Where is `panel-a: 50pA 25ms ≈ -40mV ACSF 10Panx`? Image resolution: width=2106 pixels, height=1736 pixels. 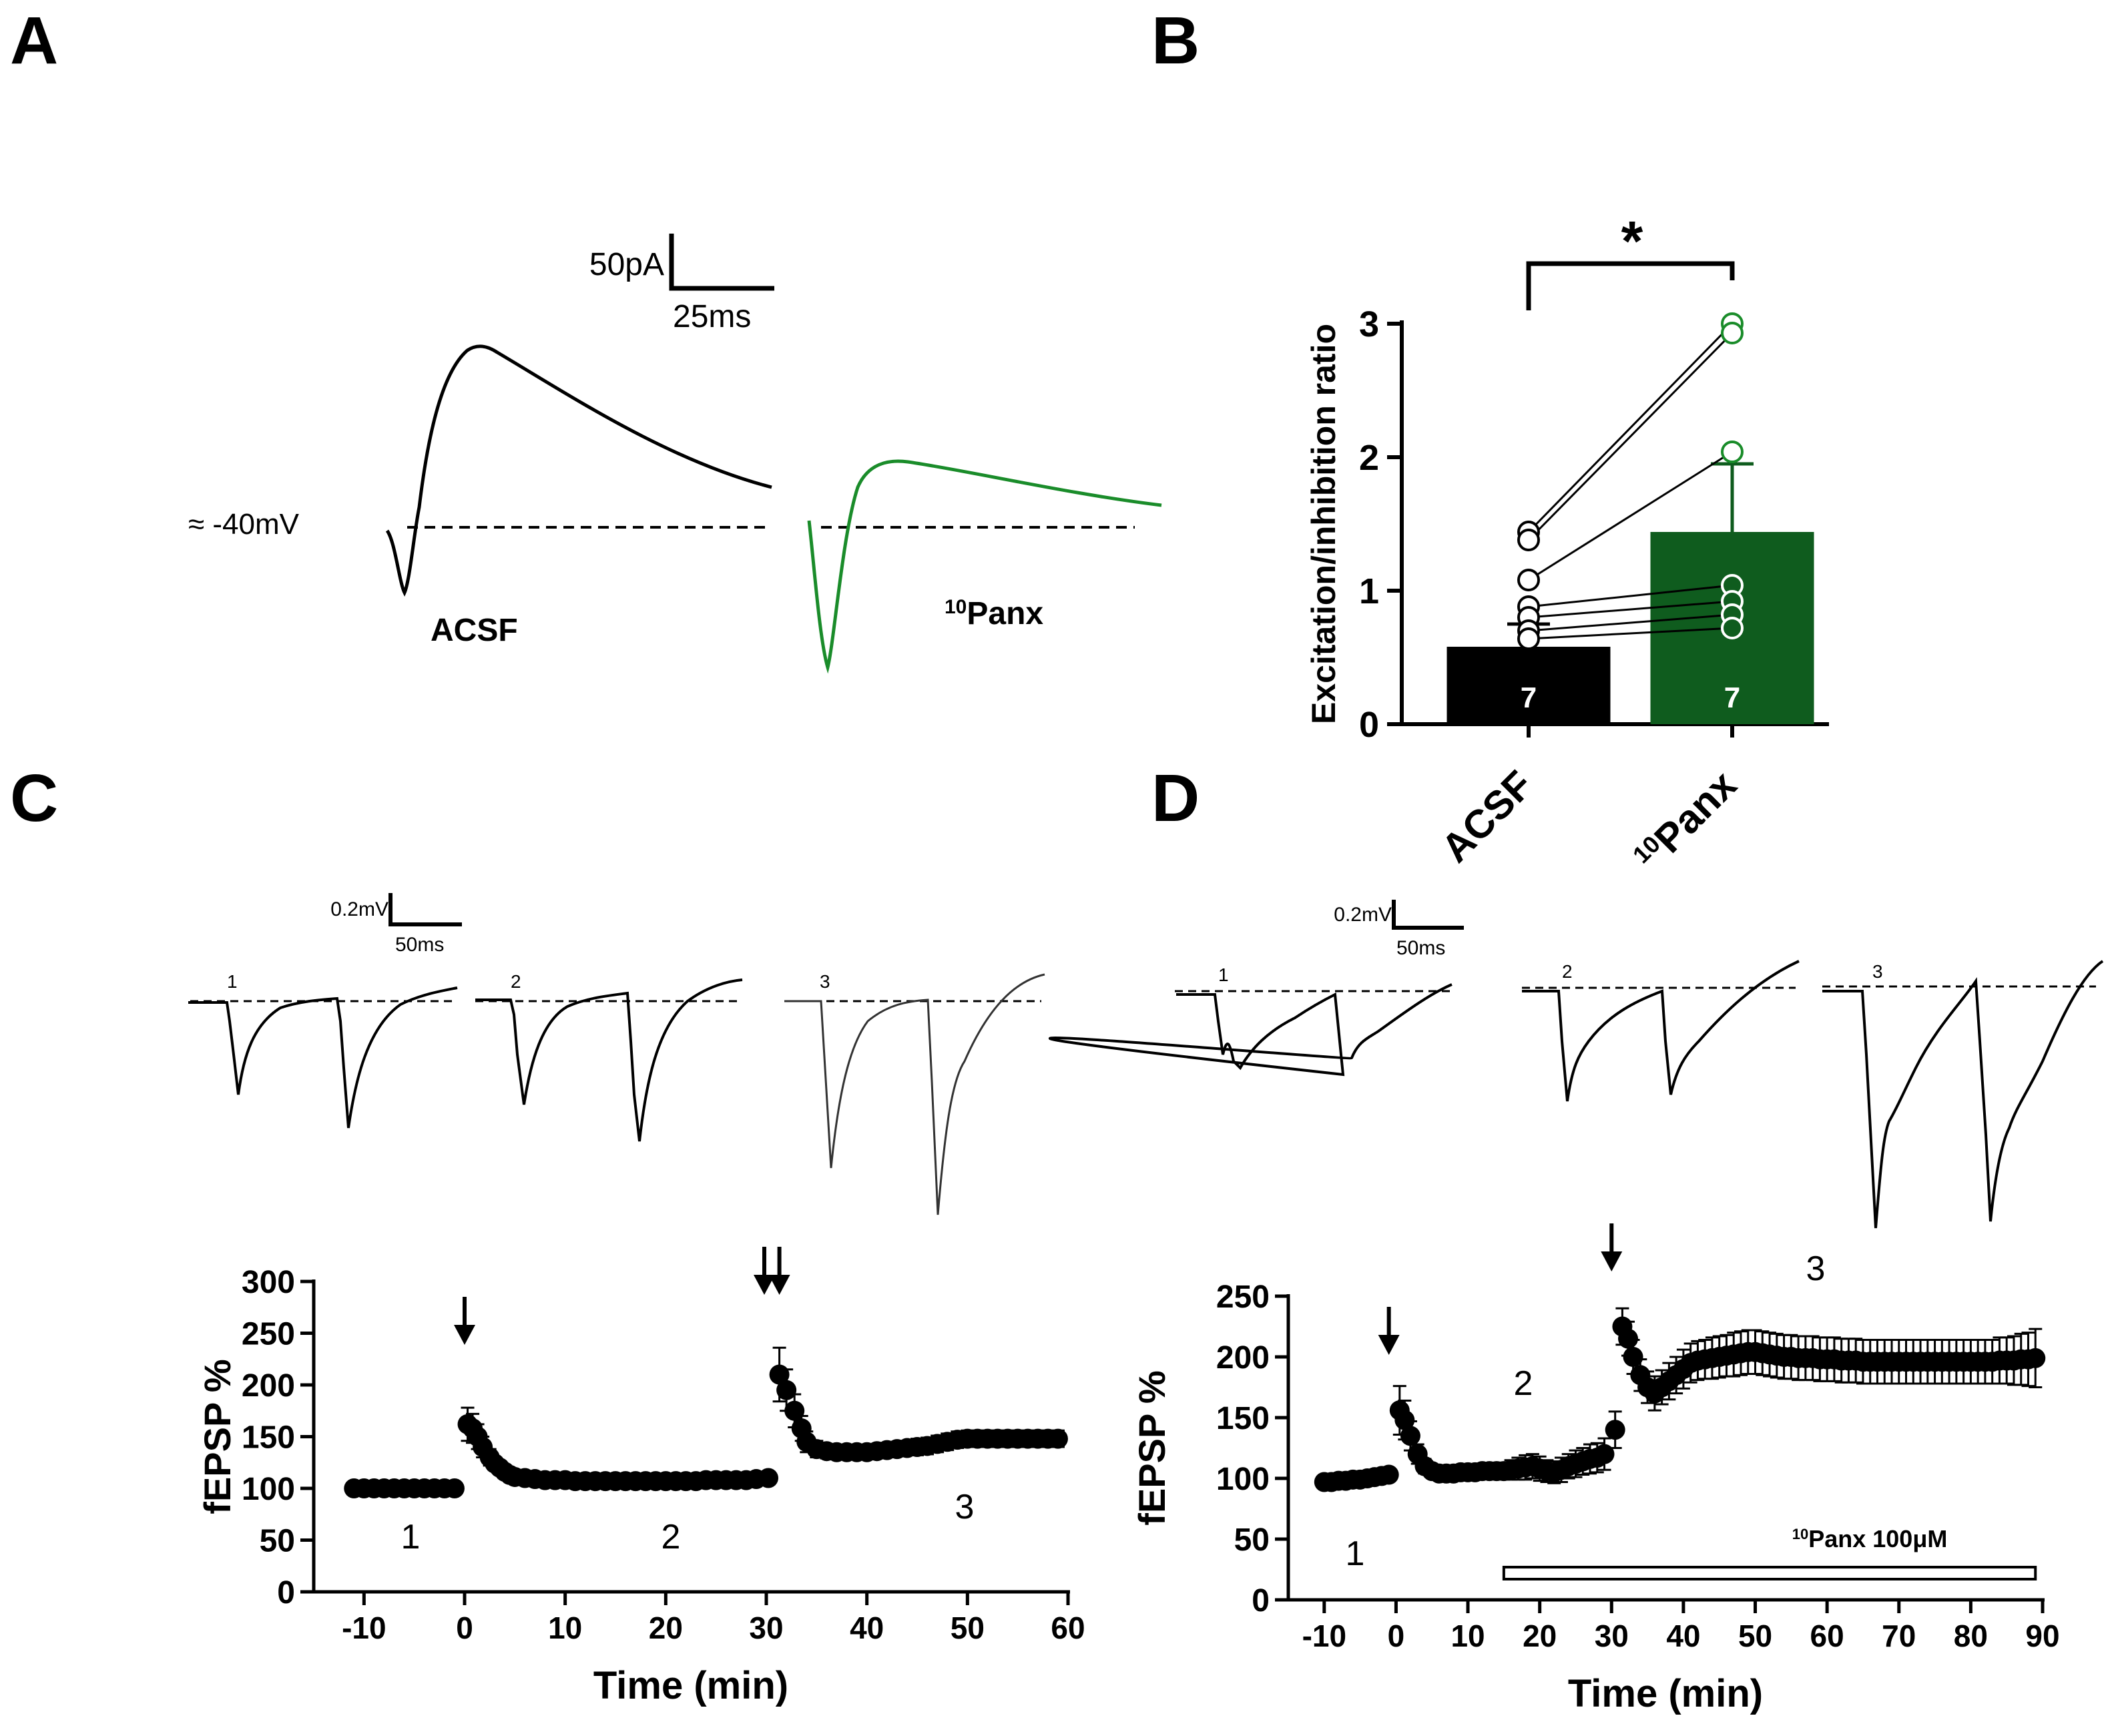 panel-a: 50pA 25ms ≈ -40mV ACSF 10Panx is located at coordinates (675, 454).